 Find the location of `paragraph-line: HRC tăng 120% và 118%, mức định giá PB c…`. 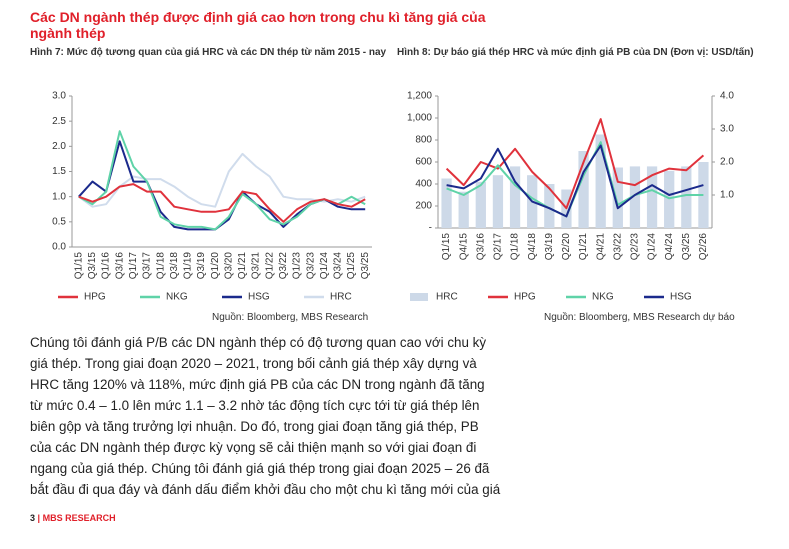

paragraph-line: HRC tăng 120% và 118%, mức định giá PB c… is located at coordinates (257, 384).